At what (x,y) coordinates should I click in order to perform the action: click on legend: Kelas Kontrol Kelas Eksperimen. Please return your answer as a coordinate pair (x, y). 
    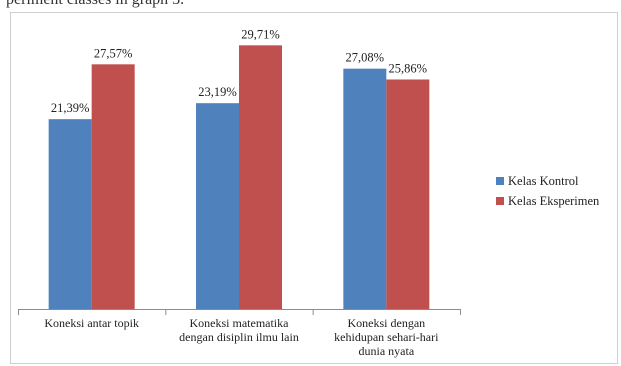
    Looking at the image, I should click on (547, 191).